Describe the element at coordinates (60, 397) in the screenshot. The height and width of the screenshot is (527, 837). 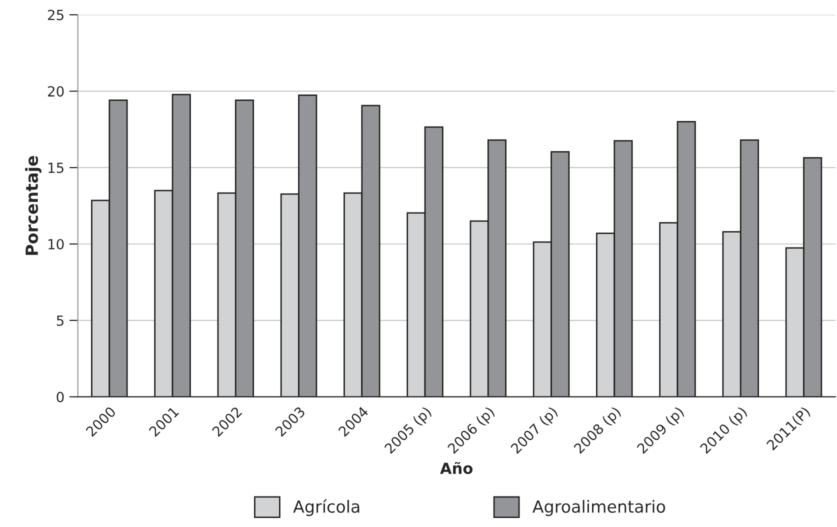
I see `y-tick-label: 0` at that location.